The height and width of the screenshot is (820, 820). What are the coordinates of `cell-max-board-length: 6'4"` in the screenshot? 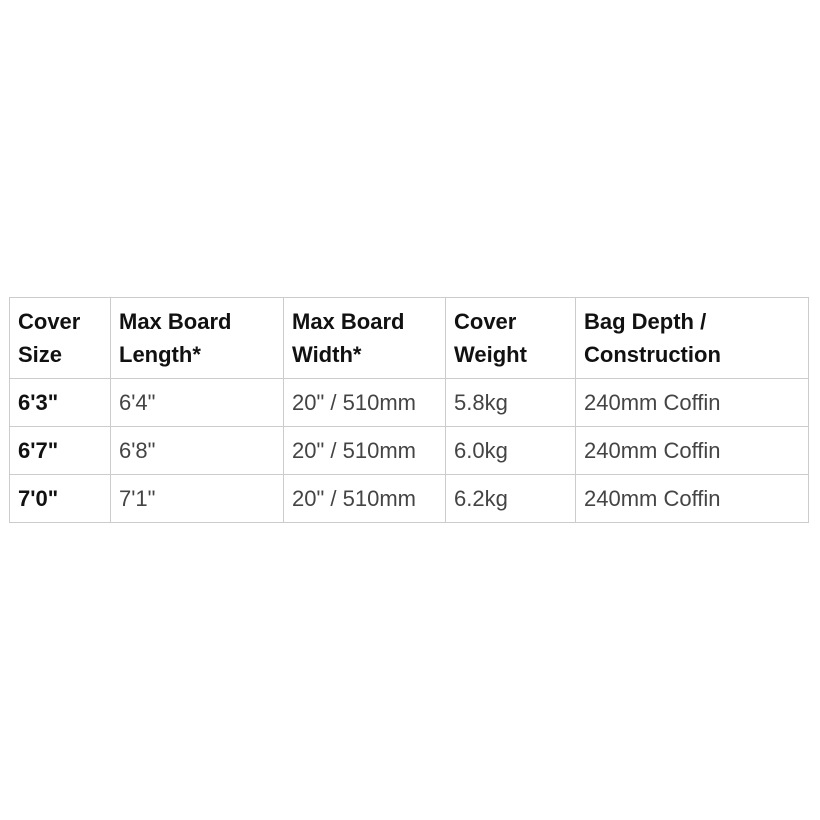 It's located at (197, 402).